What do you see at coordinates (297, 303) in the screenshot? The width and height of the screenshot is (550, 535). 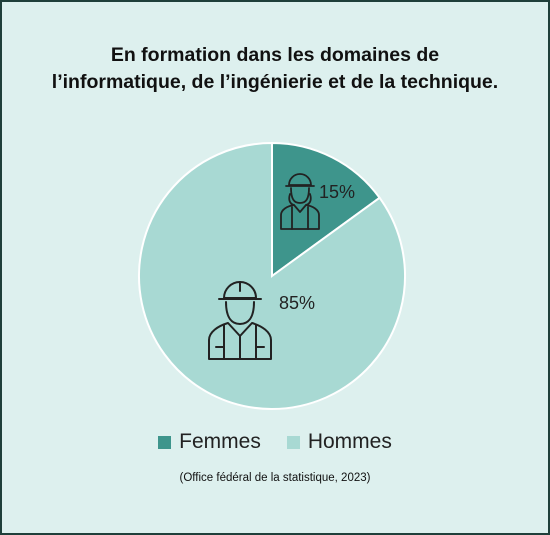 I see `slice-label-hommes: 85%` at bounding box center [297, 303].